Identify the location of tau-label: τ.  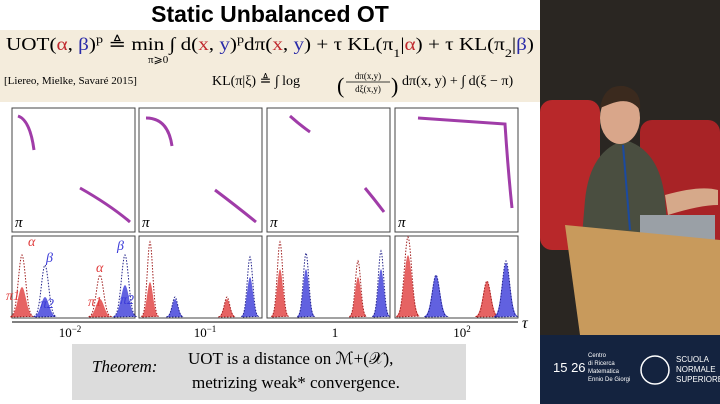
(525, 323).